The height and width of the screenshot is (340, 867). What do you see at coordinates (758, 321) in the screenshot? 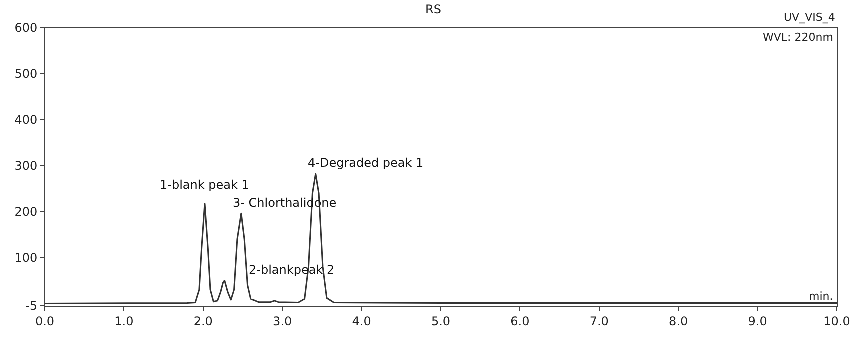
I see `x-tick-label: 9.0` at bounding box center [758, 321].